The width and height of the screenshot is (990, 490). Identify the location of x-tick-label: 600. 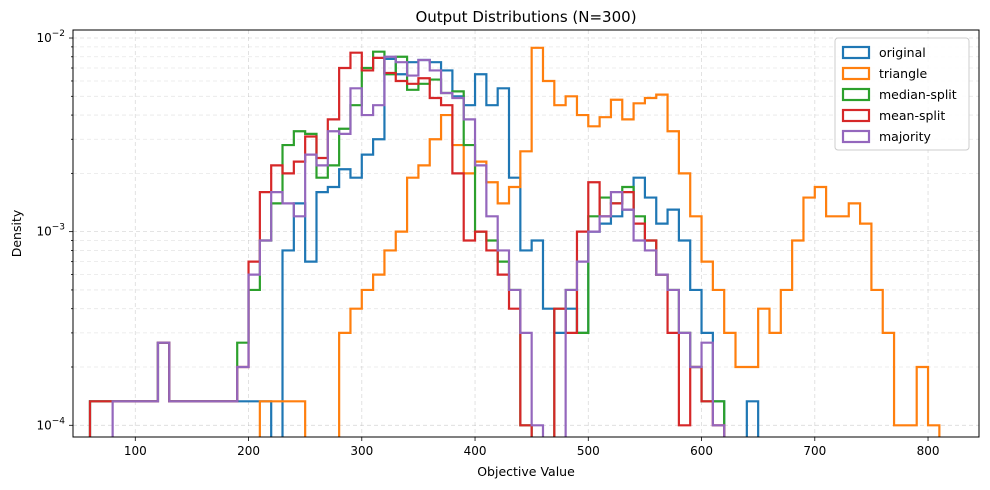
(701, 451).